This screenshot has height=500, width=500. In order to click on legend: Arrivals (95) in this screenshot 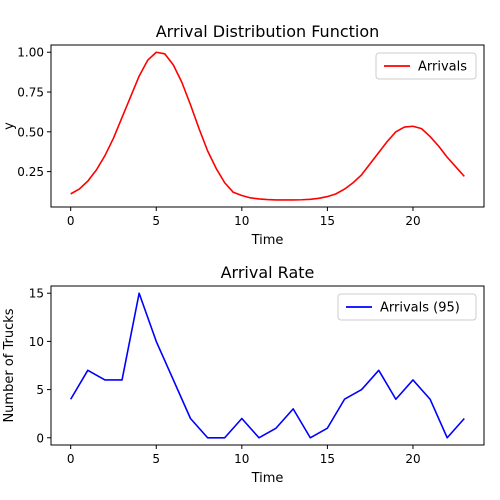, I will do `click(407, 307)`.